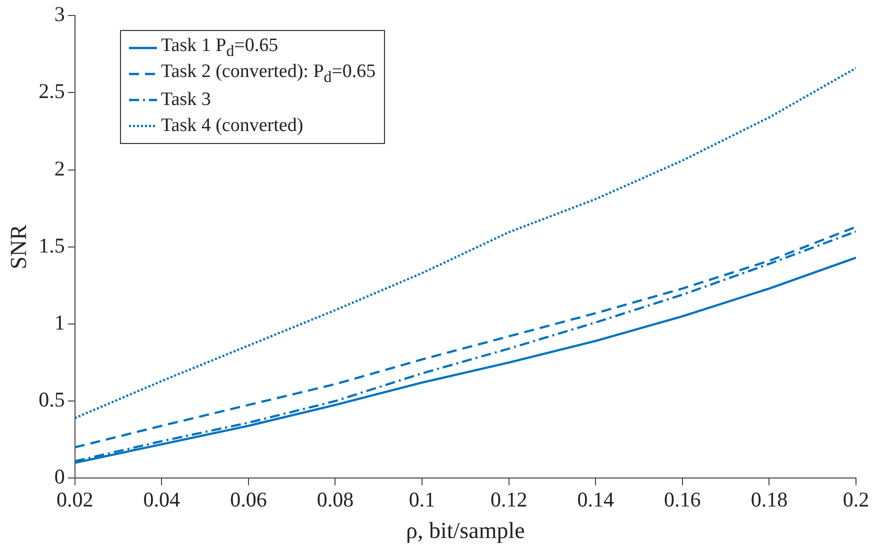  I want to click on x-axis-title: ρ, bit/sample, so click(465, 531).